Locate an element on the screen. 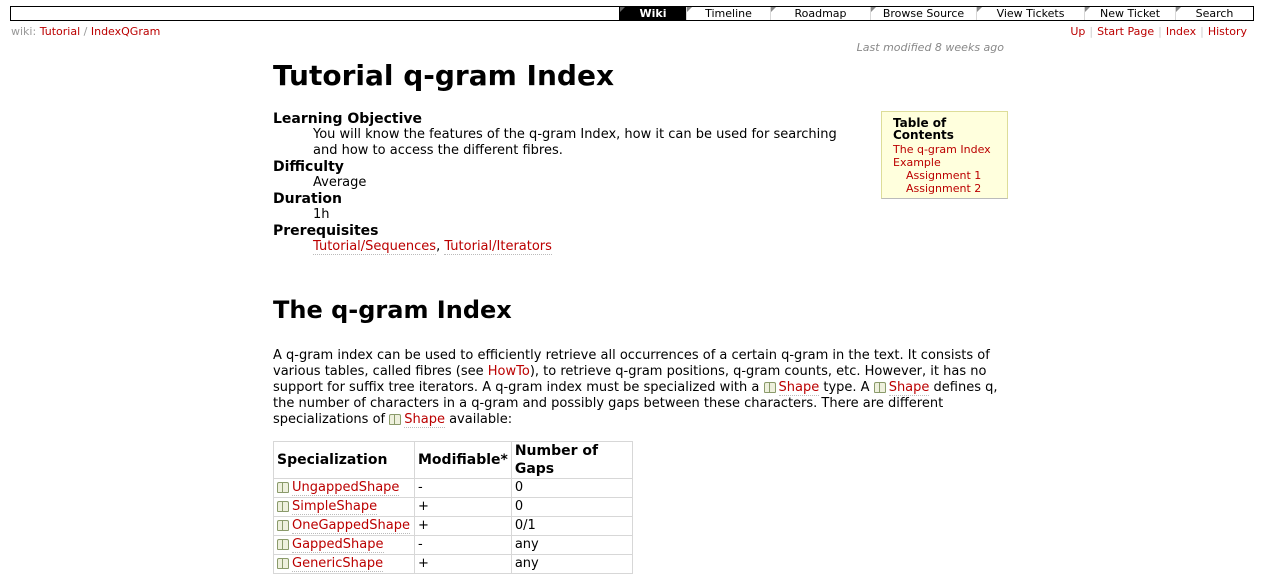  info-desc-difficulty: Average is located at coordinates (340, 182).